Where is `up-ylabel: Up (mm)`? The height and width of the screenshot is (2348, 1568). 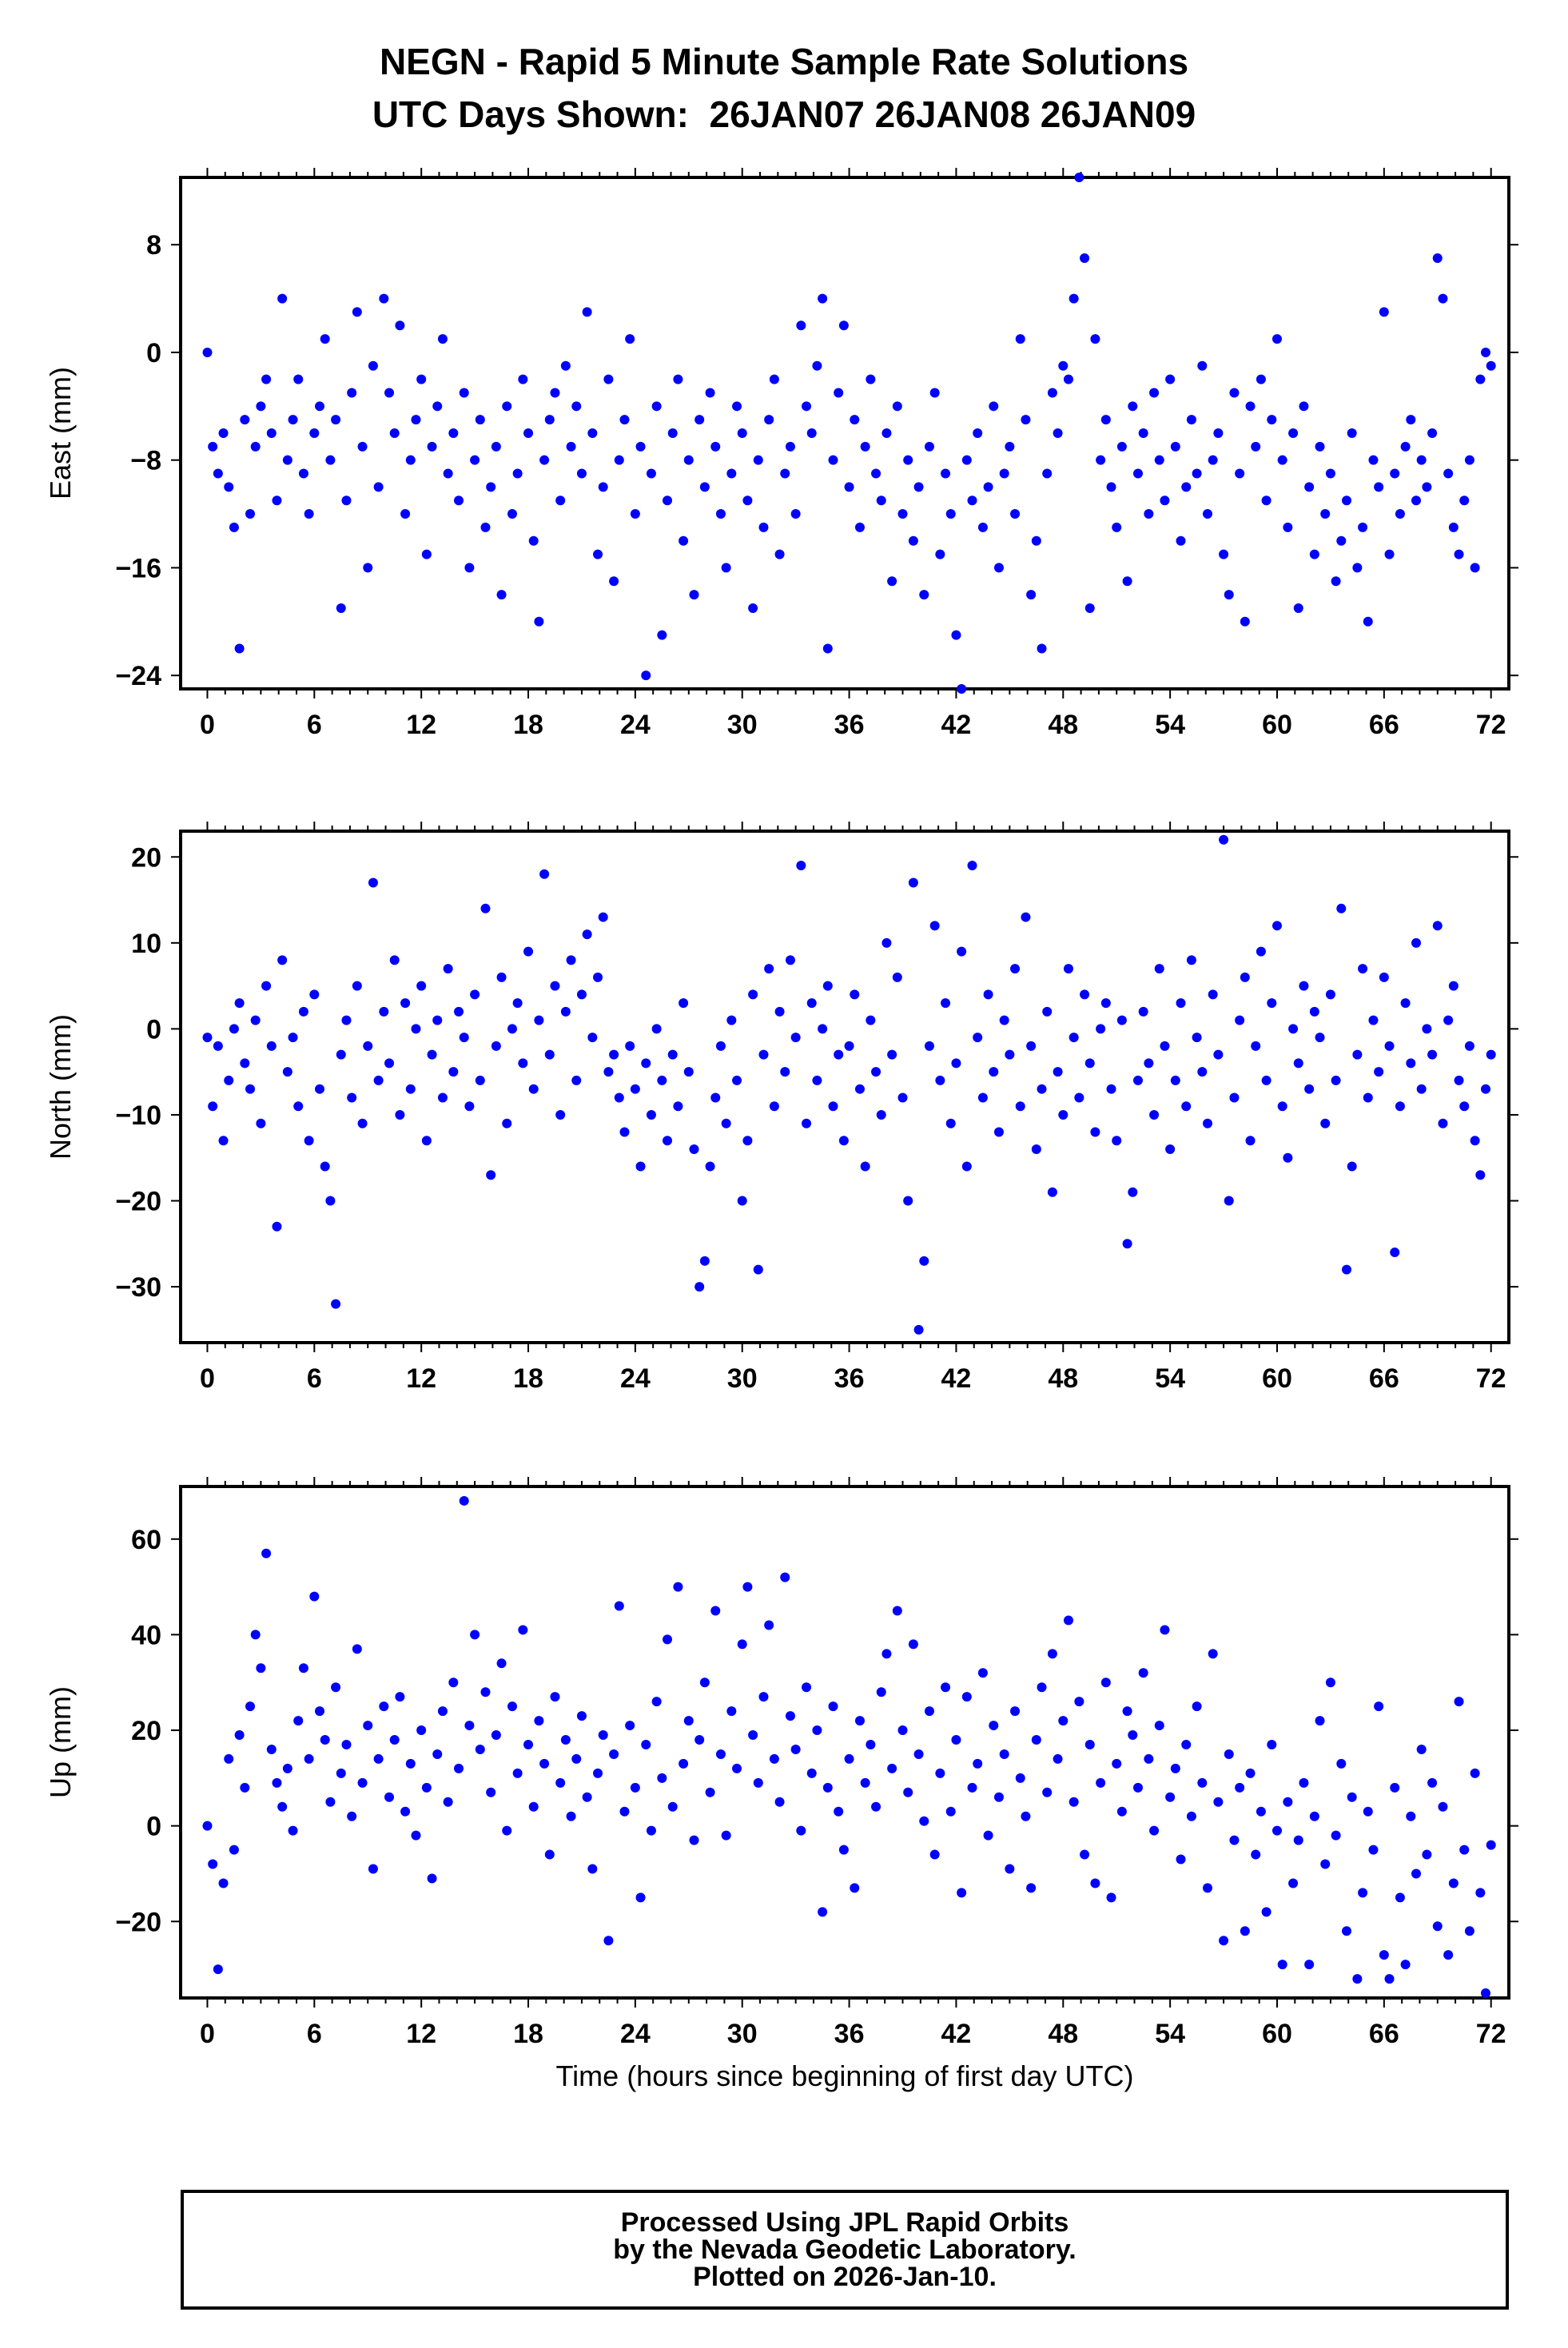 up-ylabel: Up (mm) is located at coordinates (60, 1742).